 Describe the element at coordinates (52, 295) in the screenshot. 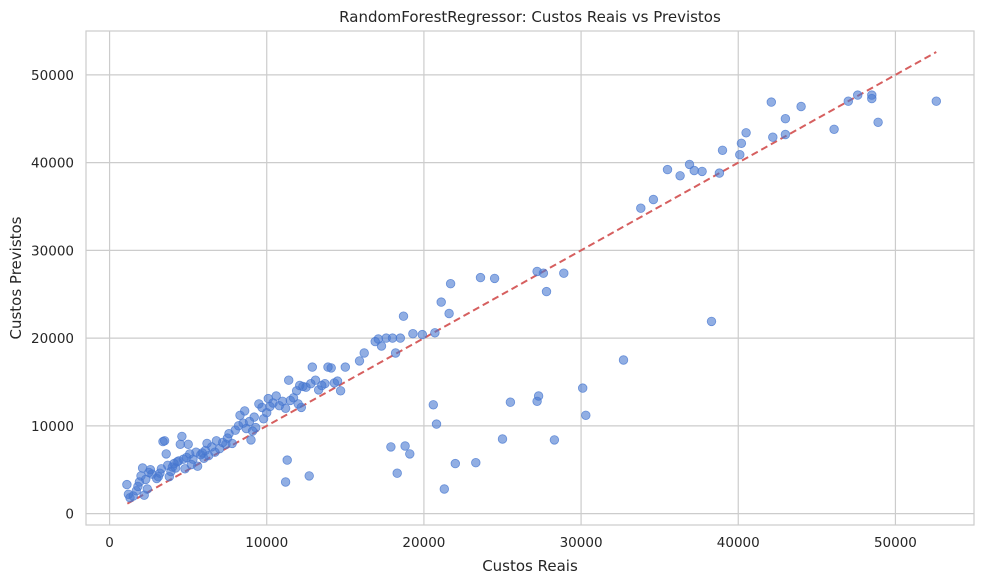

I see `y-tick-labels: 0 10000 20000 30000 40000 50000` at that location.